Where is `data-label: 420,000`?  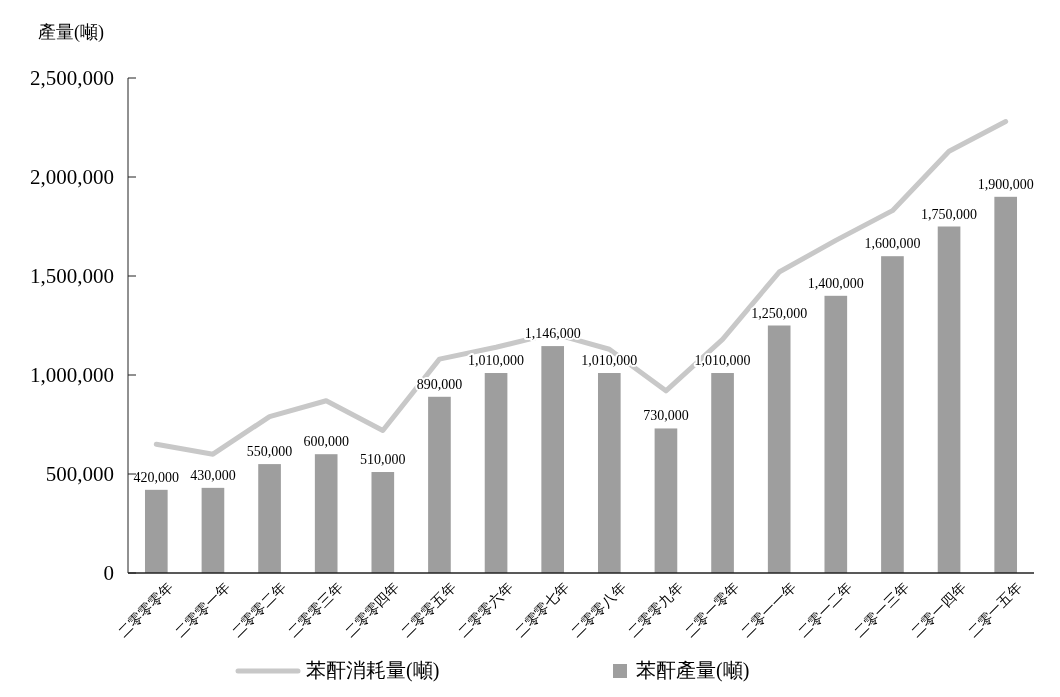 data-label: 420,000 is located at coordinates (156, 477).